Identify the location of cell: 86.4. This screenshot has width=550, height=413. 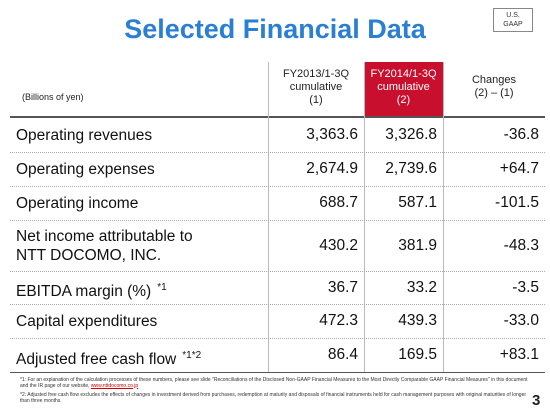
(342, 354).